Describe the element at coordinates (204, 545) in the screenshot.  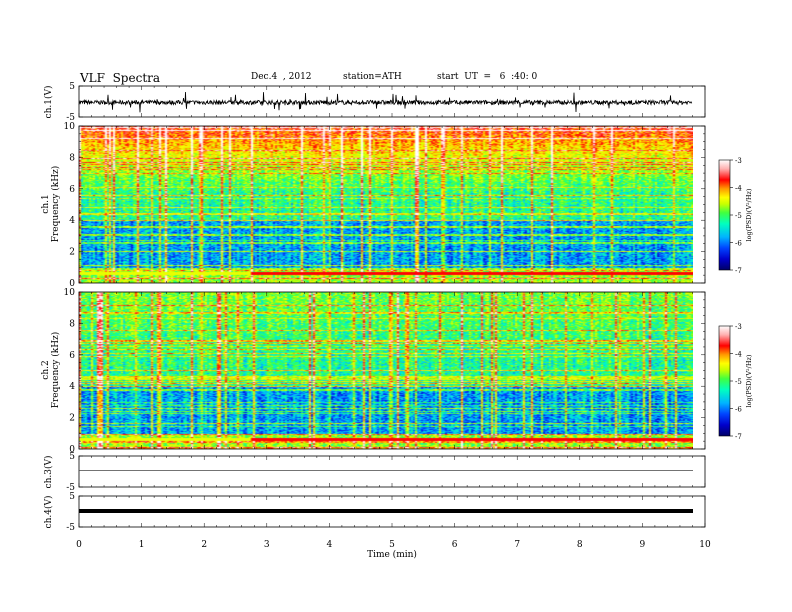
I see `x-tick-label: 2` at that location.